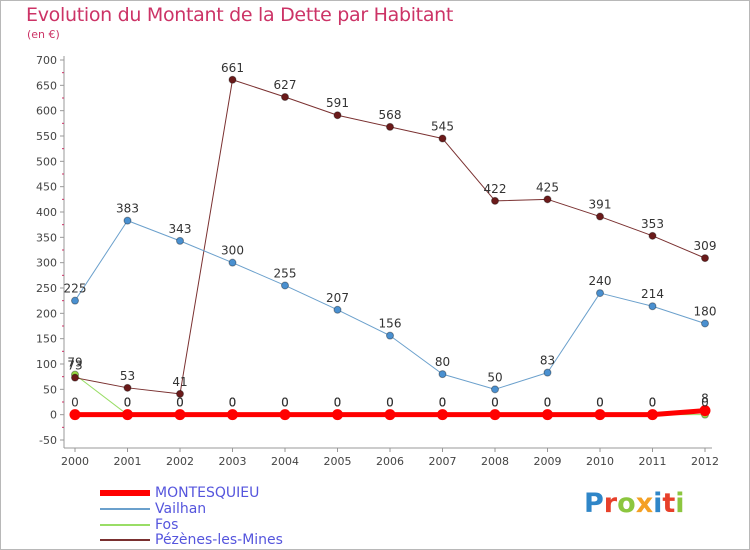 This screenshot has width=750, height=550. Describe the element at coordinates (495, 461) in the screenshot. I see `x-tick-label: 2008` at that location.